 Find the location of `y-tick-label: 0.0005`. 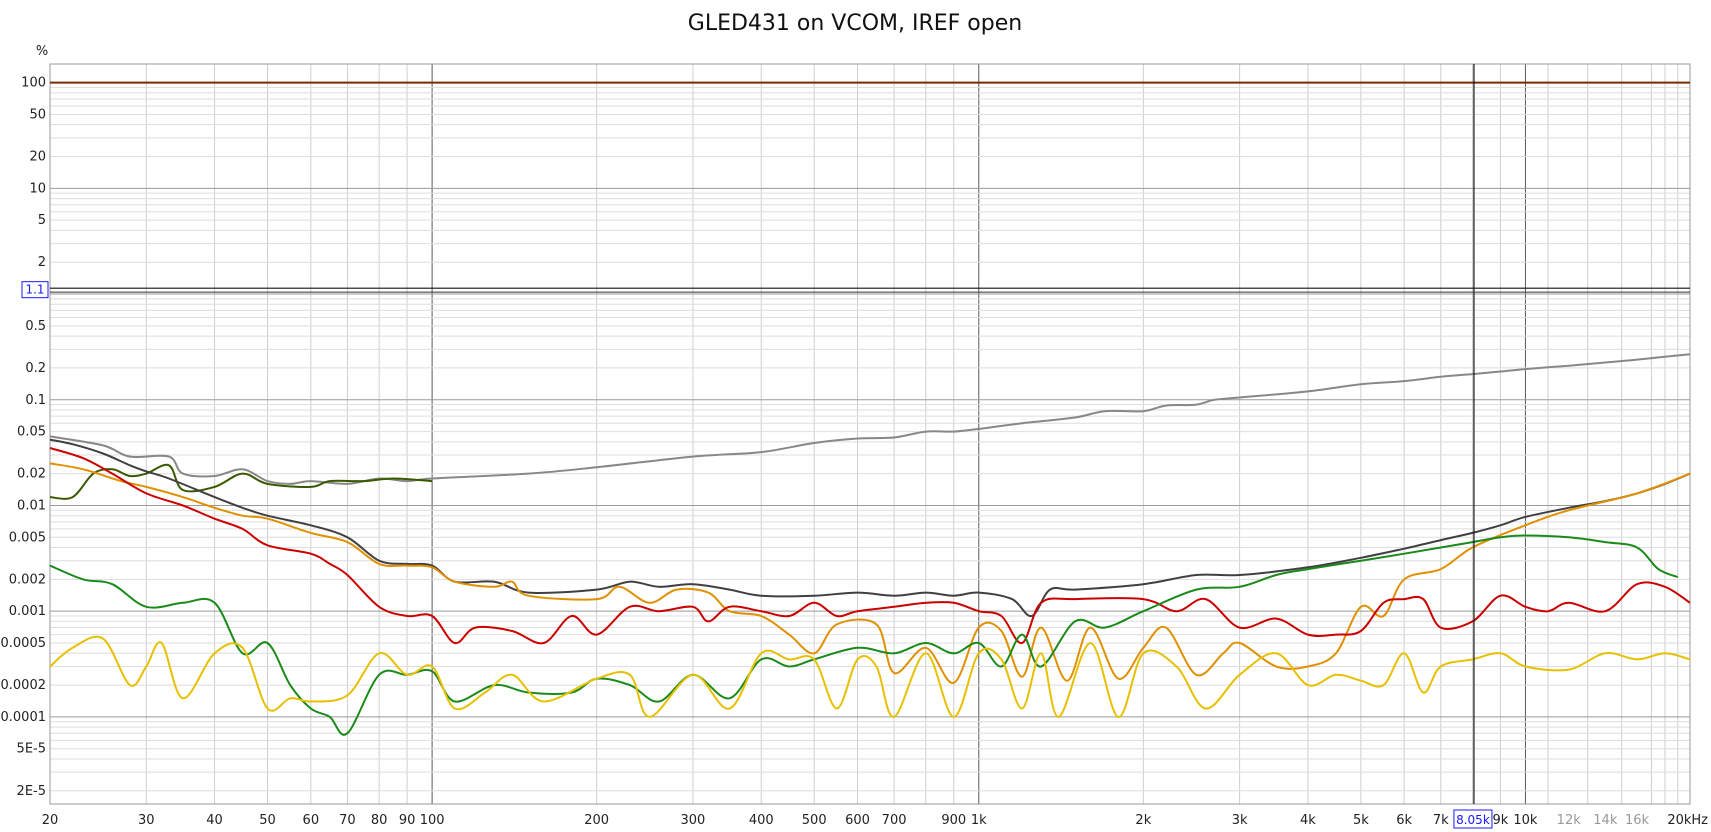

y-tick-label: 0.0005 is located at coordinates (24, 643).